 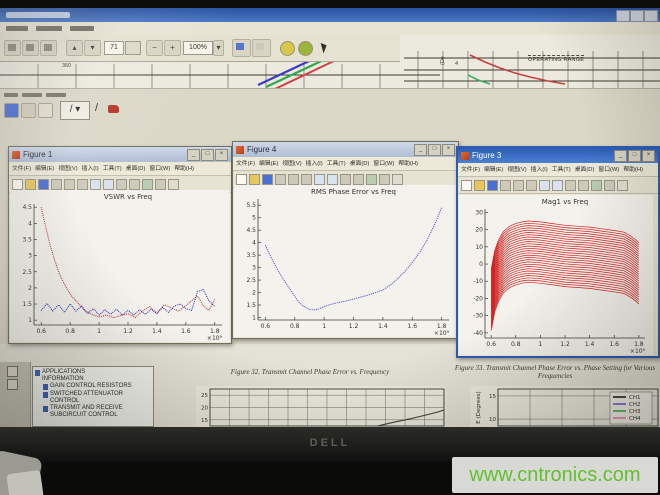 I want to click on zoom-in-icon: +, so click(x=172, y=48).